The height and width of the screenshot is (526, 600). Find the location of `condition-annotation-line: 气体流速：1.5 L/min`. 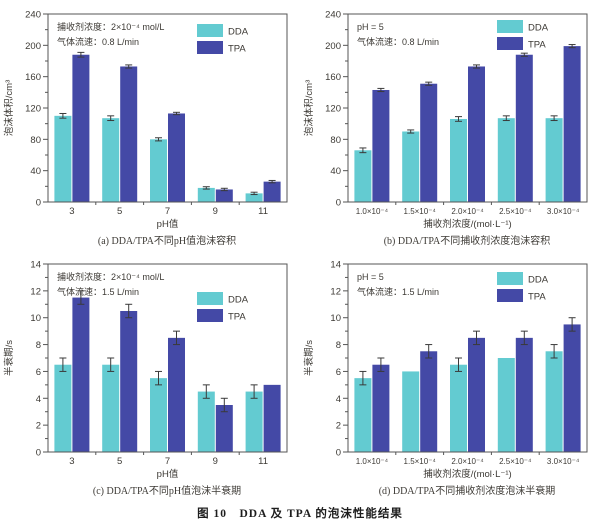

condition-annotation-line: 气体流速：1.5 L/min is located at coordinates (398, 291).